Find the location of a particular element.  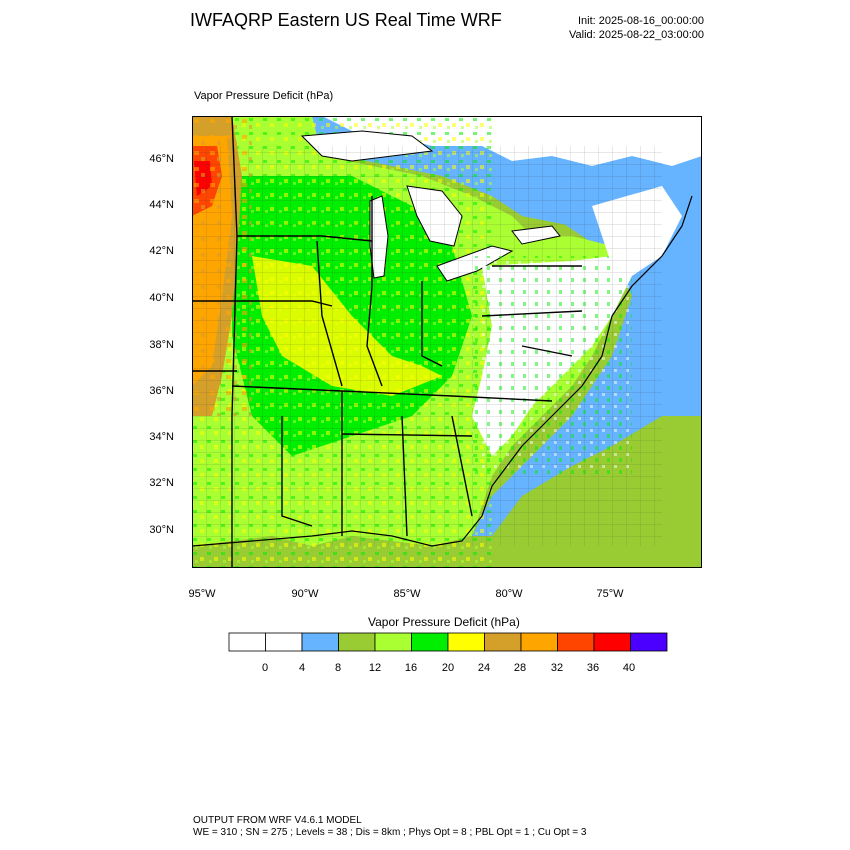

lon-tick-label: 75°W is located at coordinates (610, 594).